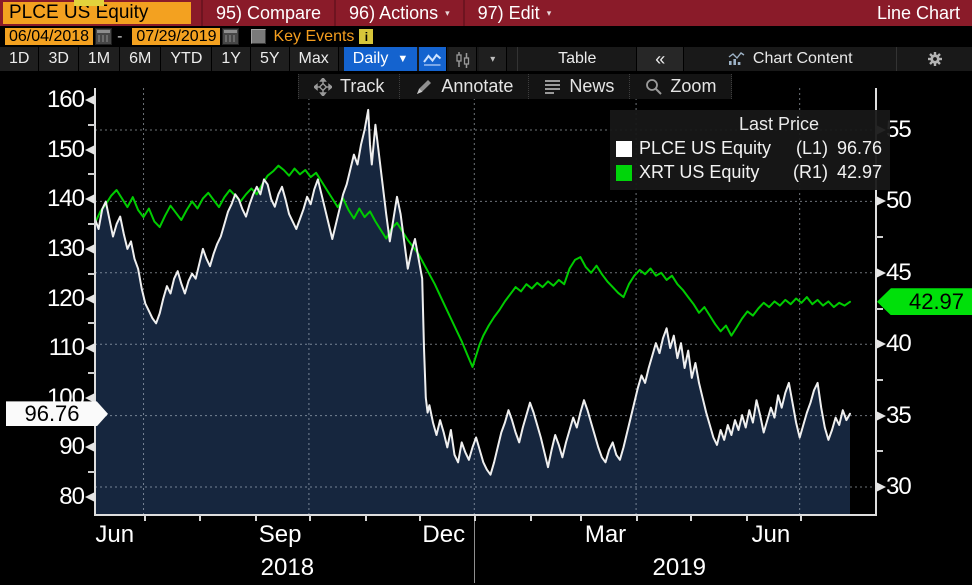 Image resolution: width=972 pixels, height=585 pixels. What do you see at coordinates (366, 36) in the screenshot?
I see `info-icon: i` at bounding box center [366, 36].